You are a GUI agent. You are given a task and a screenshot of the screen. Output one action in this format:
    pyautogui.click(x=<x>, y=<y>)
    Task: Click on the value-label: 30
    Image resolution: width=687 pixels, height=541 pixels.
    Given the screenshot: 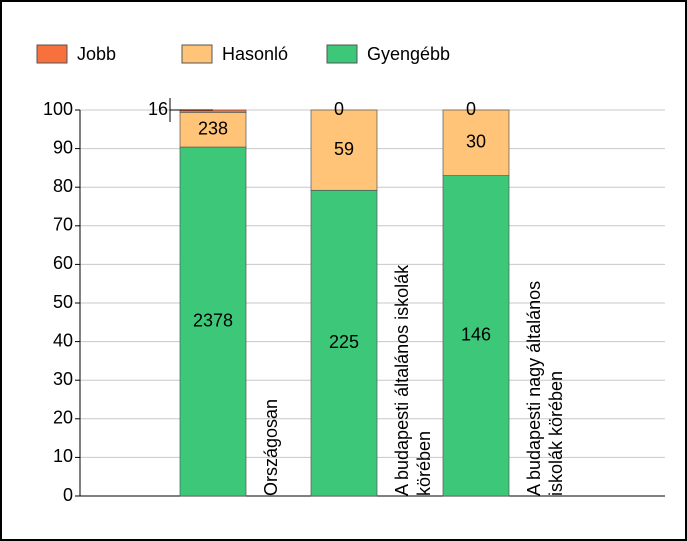 What is the action you would take?
    pyautogui.click(x=476, y=142)
    